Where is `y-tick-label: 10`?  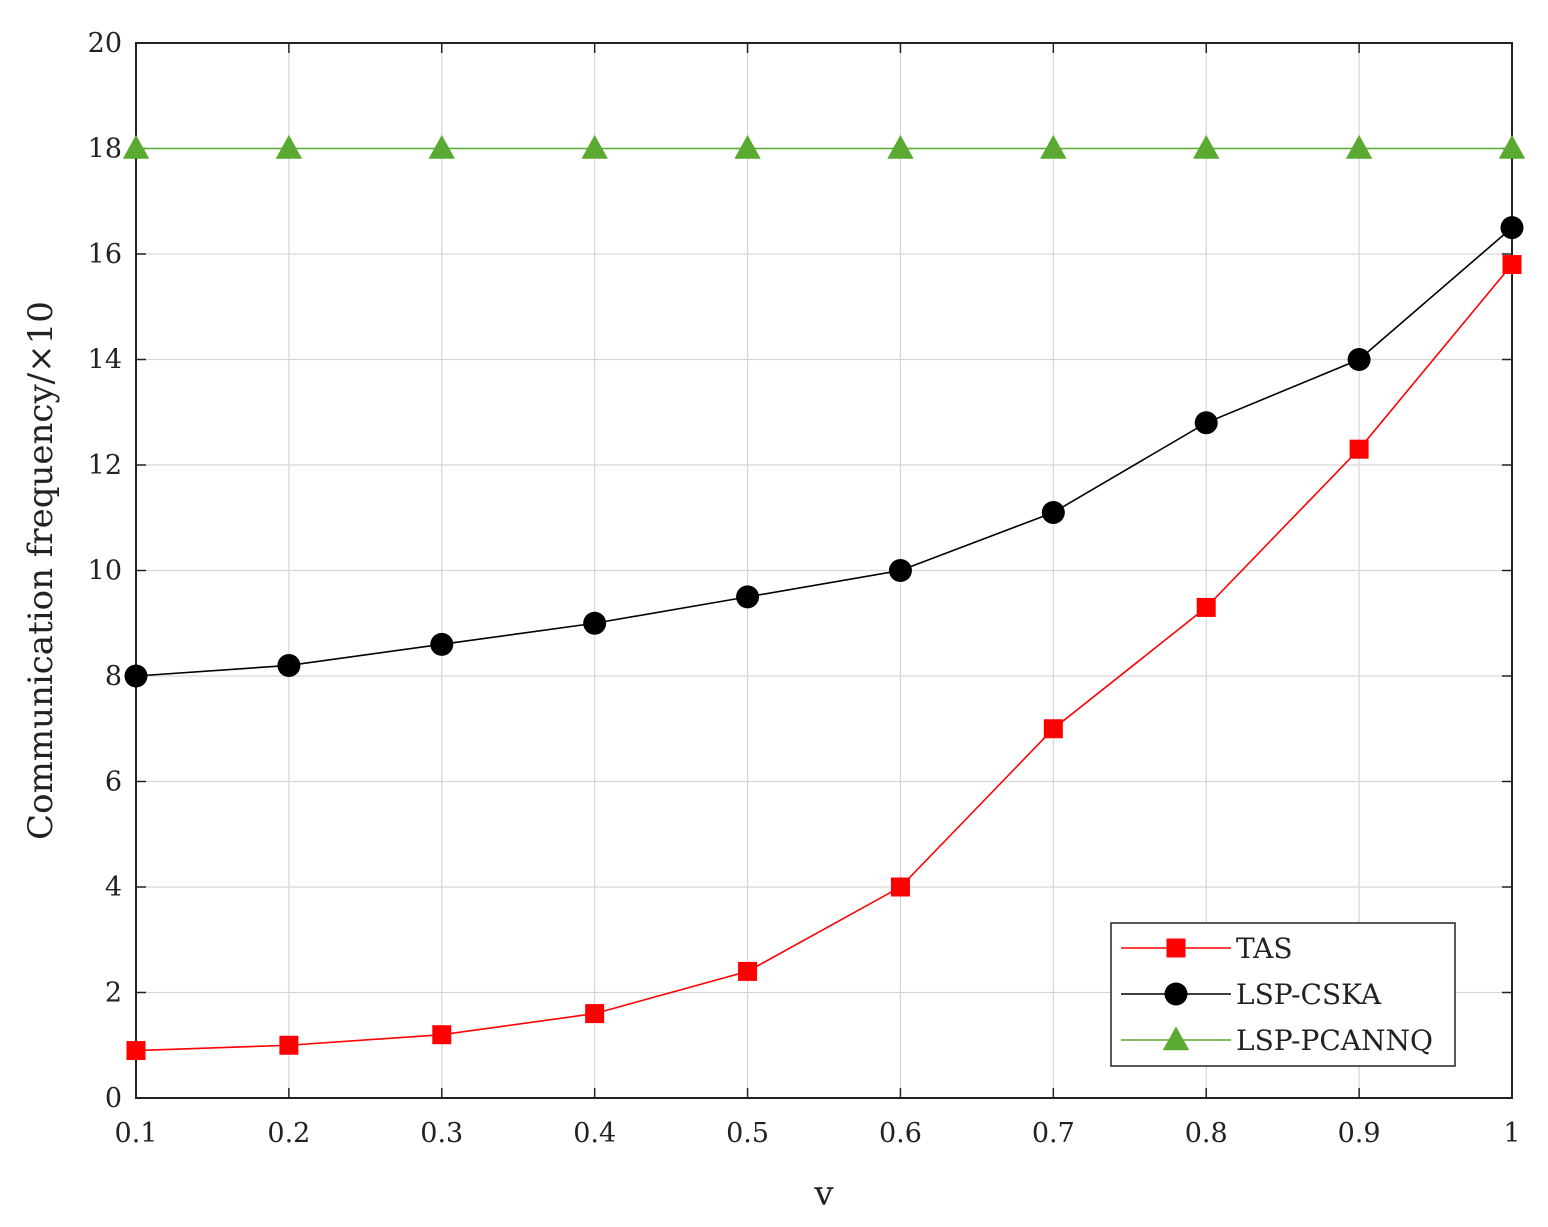 y-tick-label: 10 is located at coordinates (105, 571).